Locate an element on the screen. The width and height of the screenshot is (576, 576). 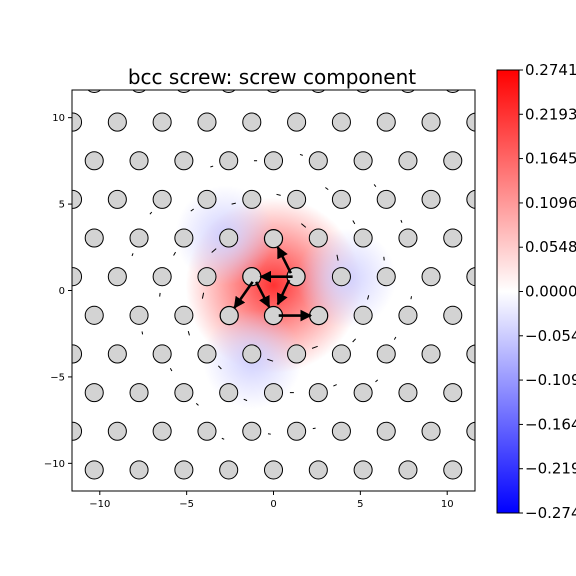
colorbar-tick-label: 0.1096 is located at coordinates (550, 203).